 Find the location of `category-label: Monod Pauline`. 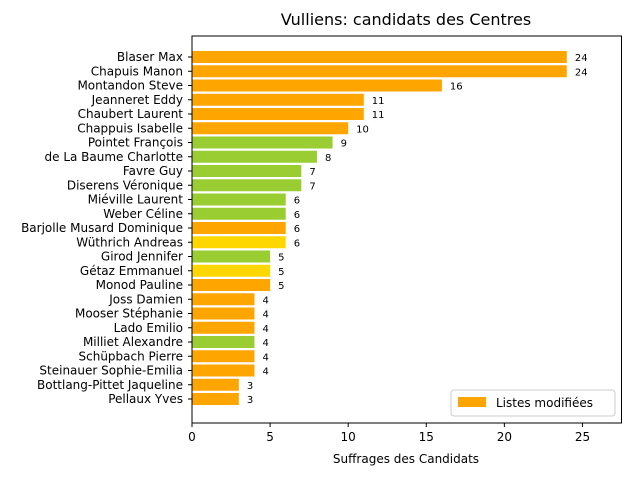

category-label: Monod Pauline is located at coordinates (139, 285).